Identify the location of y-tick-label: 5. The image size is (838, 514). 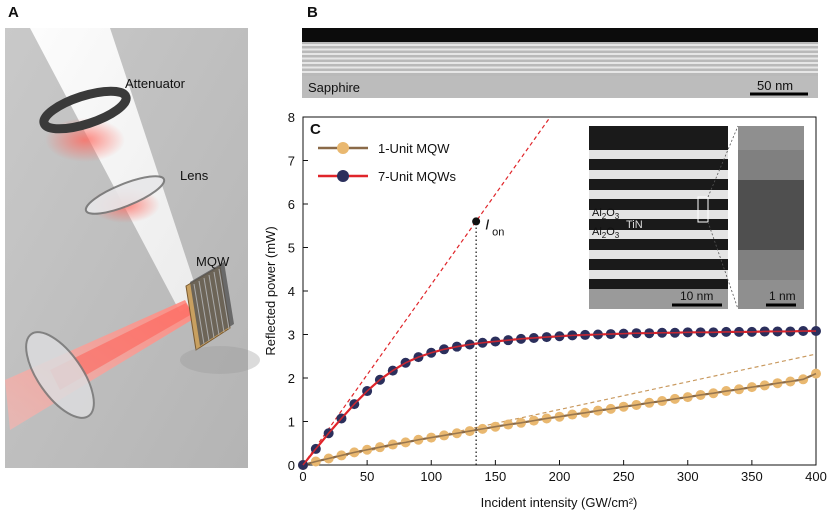
(291, 248).